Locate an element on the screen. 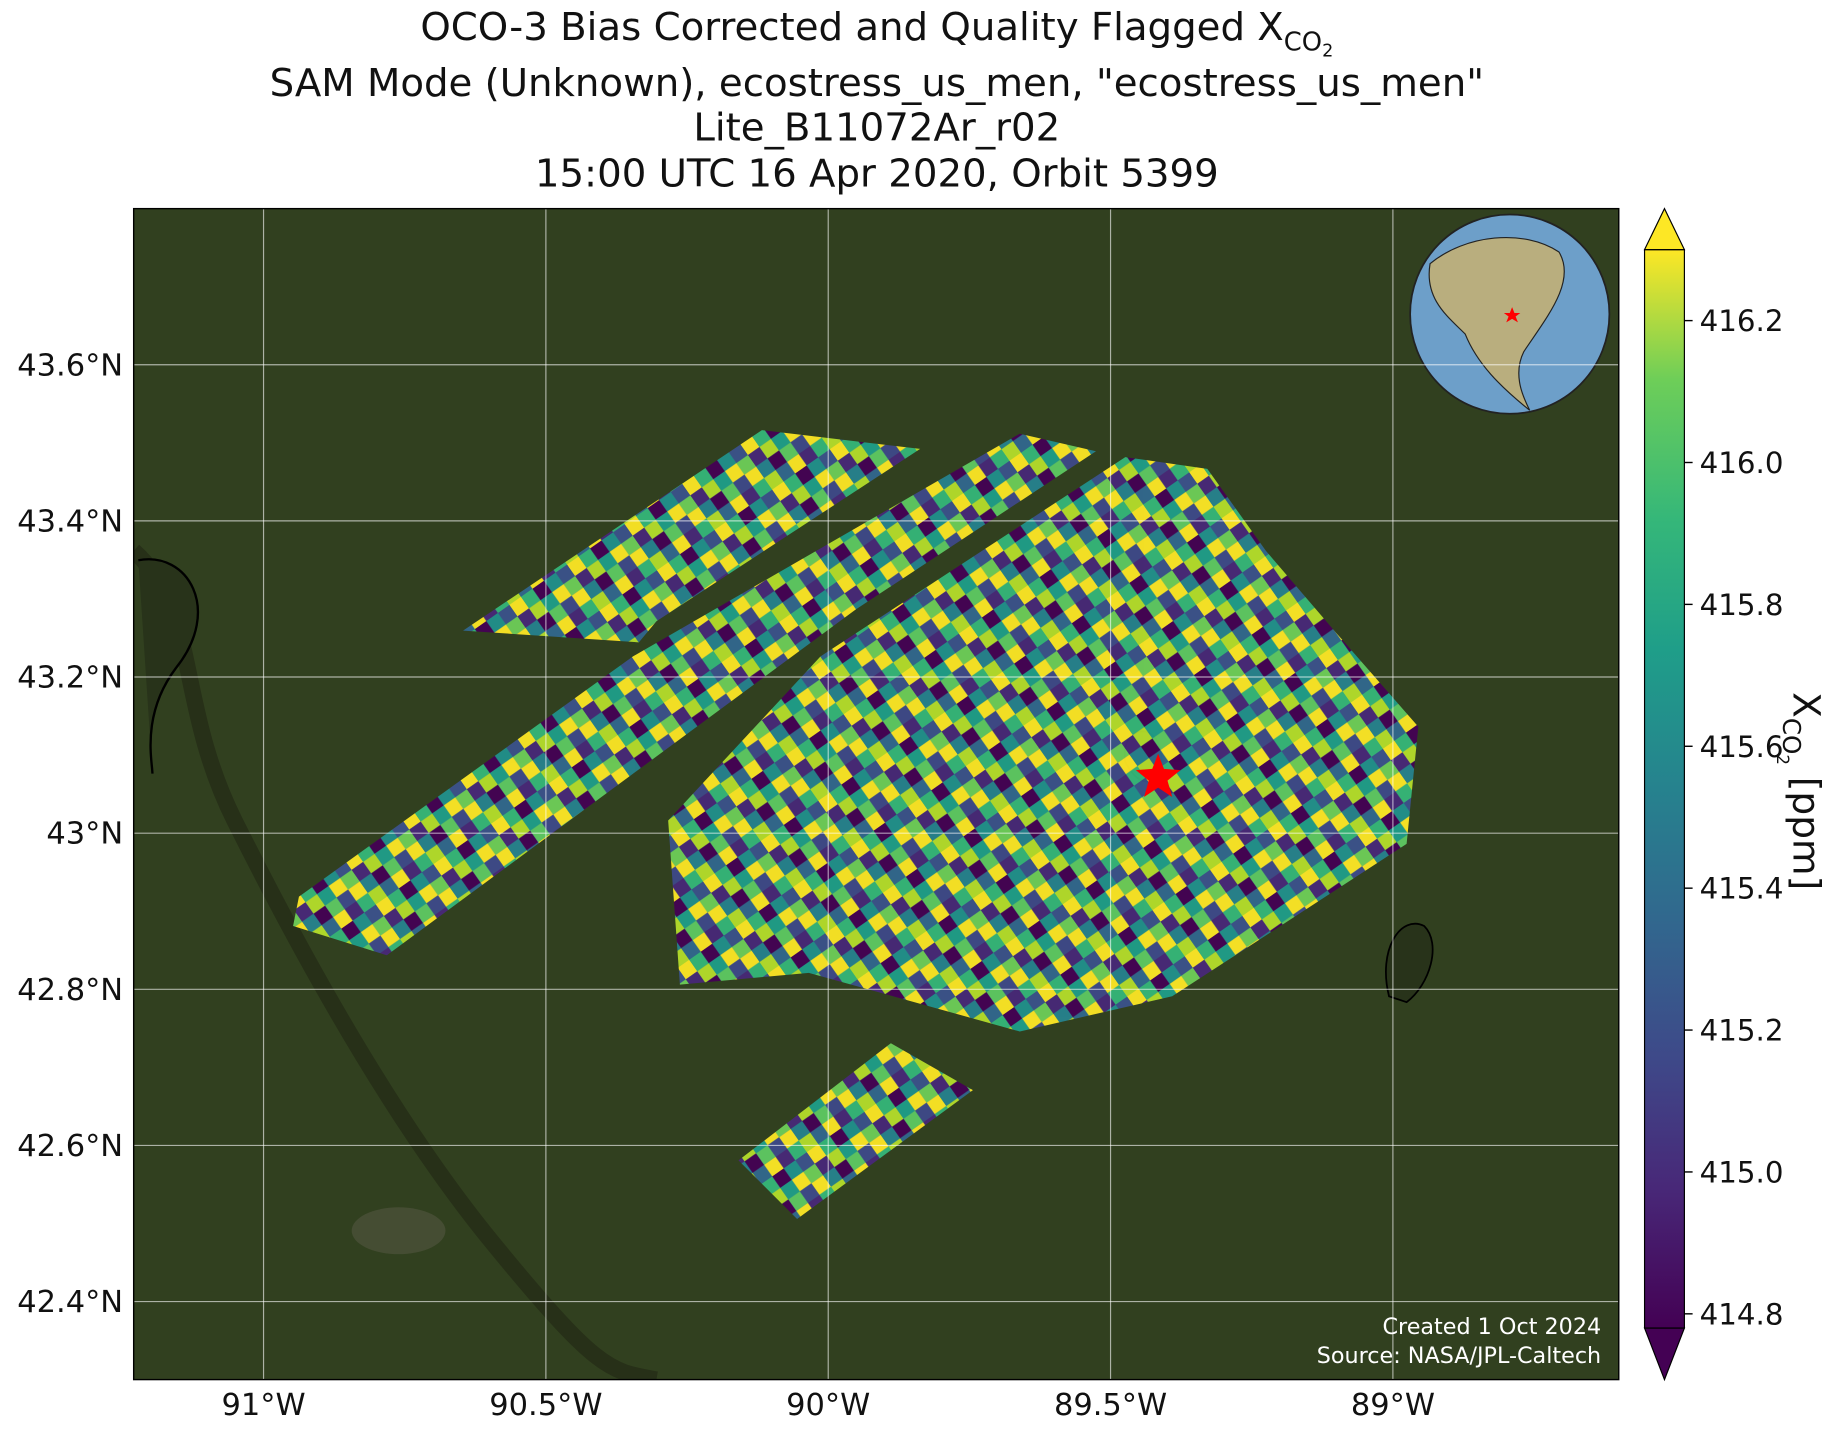 The image size is (1838, 1430). colorbar-tick-label: 415.0 is located at coordinates (1742, 1172).